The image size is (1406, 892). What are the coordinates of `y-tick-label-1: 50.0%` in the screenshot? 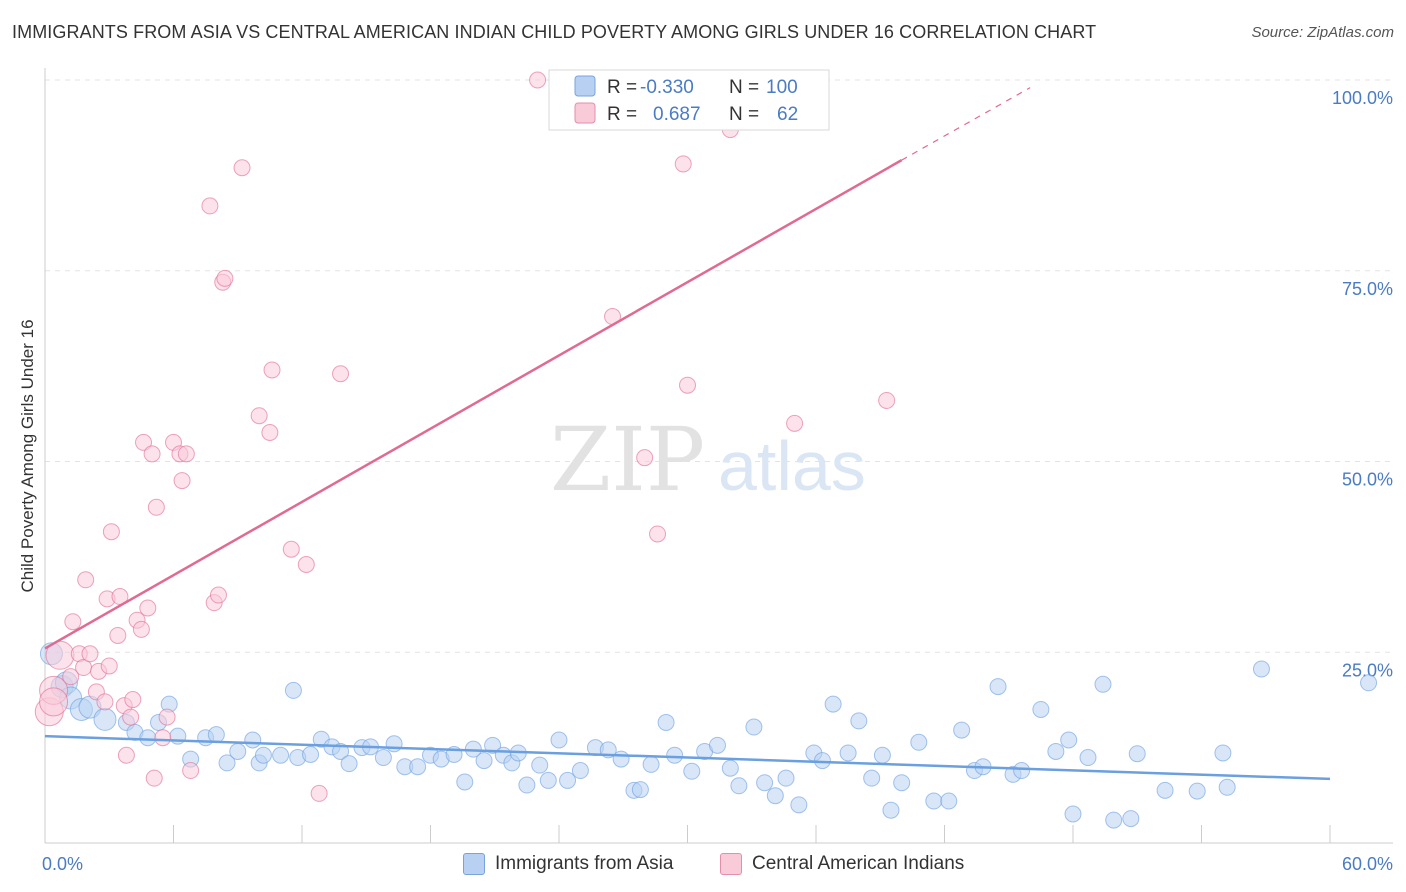 It's located at (1367, 480).